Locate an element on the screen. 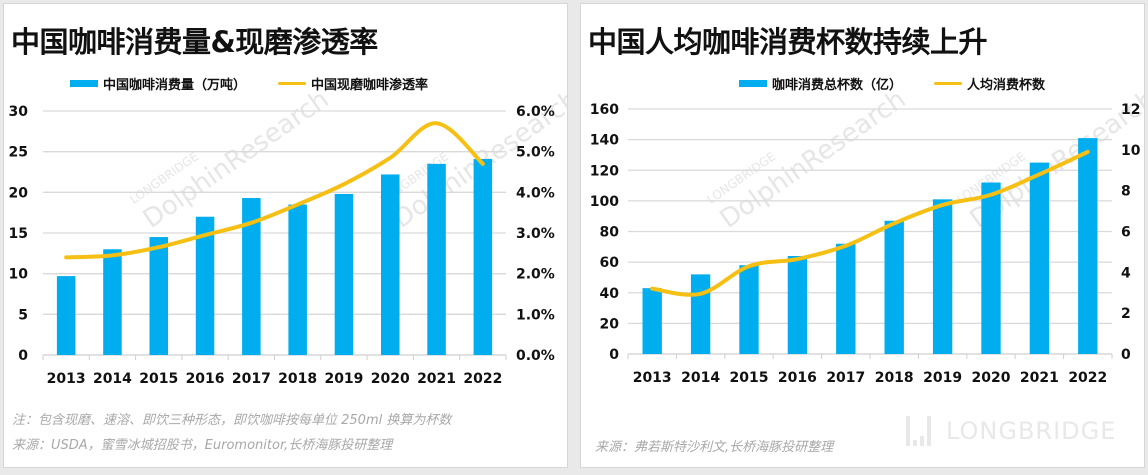  y-tick-label-right: 8 is located at coordinates (1126, 192).